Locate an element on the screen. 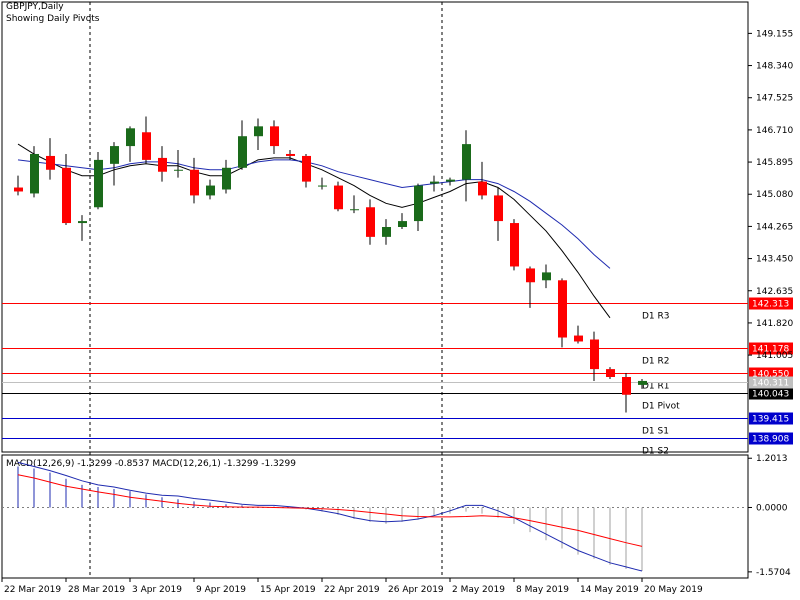 The width and height of the screenshot is (800, 600). pivot-price-label: 142.313 is located at coordinates (770, 305).